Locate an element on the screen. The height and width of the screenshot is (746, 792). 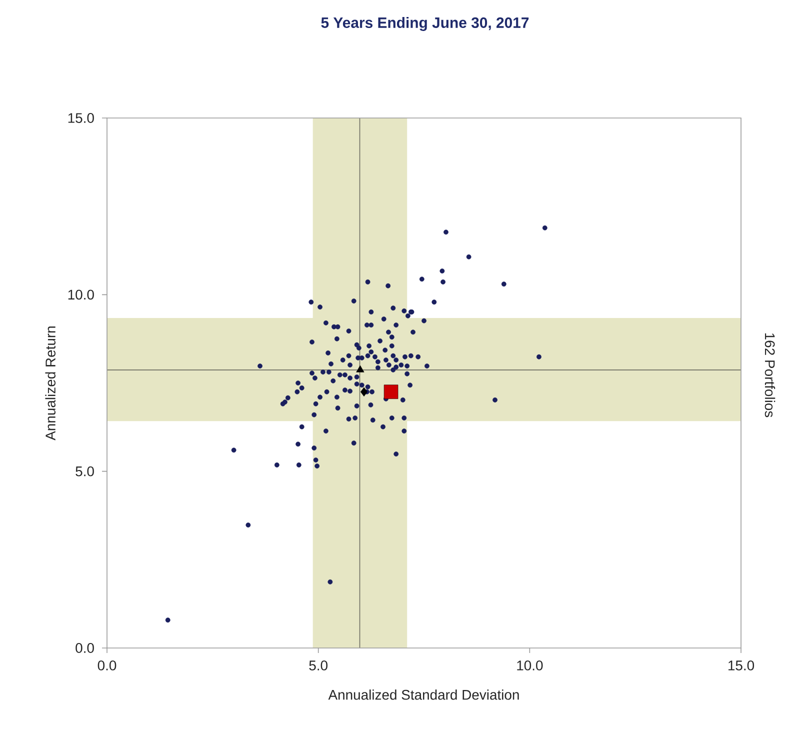
y-tick-label: 15.0 is located at coordinates (81, 118).